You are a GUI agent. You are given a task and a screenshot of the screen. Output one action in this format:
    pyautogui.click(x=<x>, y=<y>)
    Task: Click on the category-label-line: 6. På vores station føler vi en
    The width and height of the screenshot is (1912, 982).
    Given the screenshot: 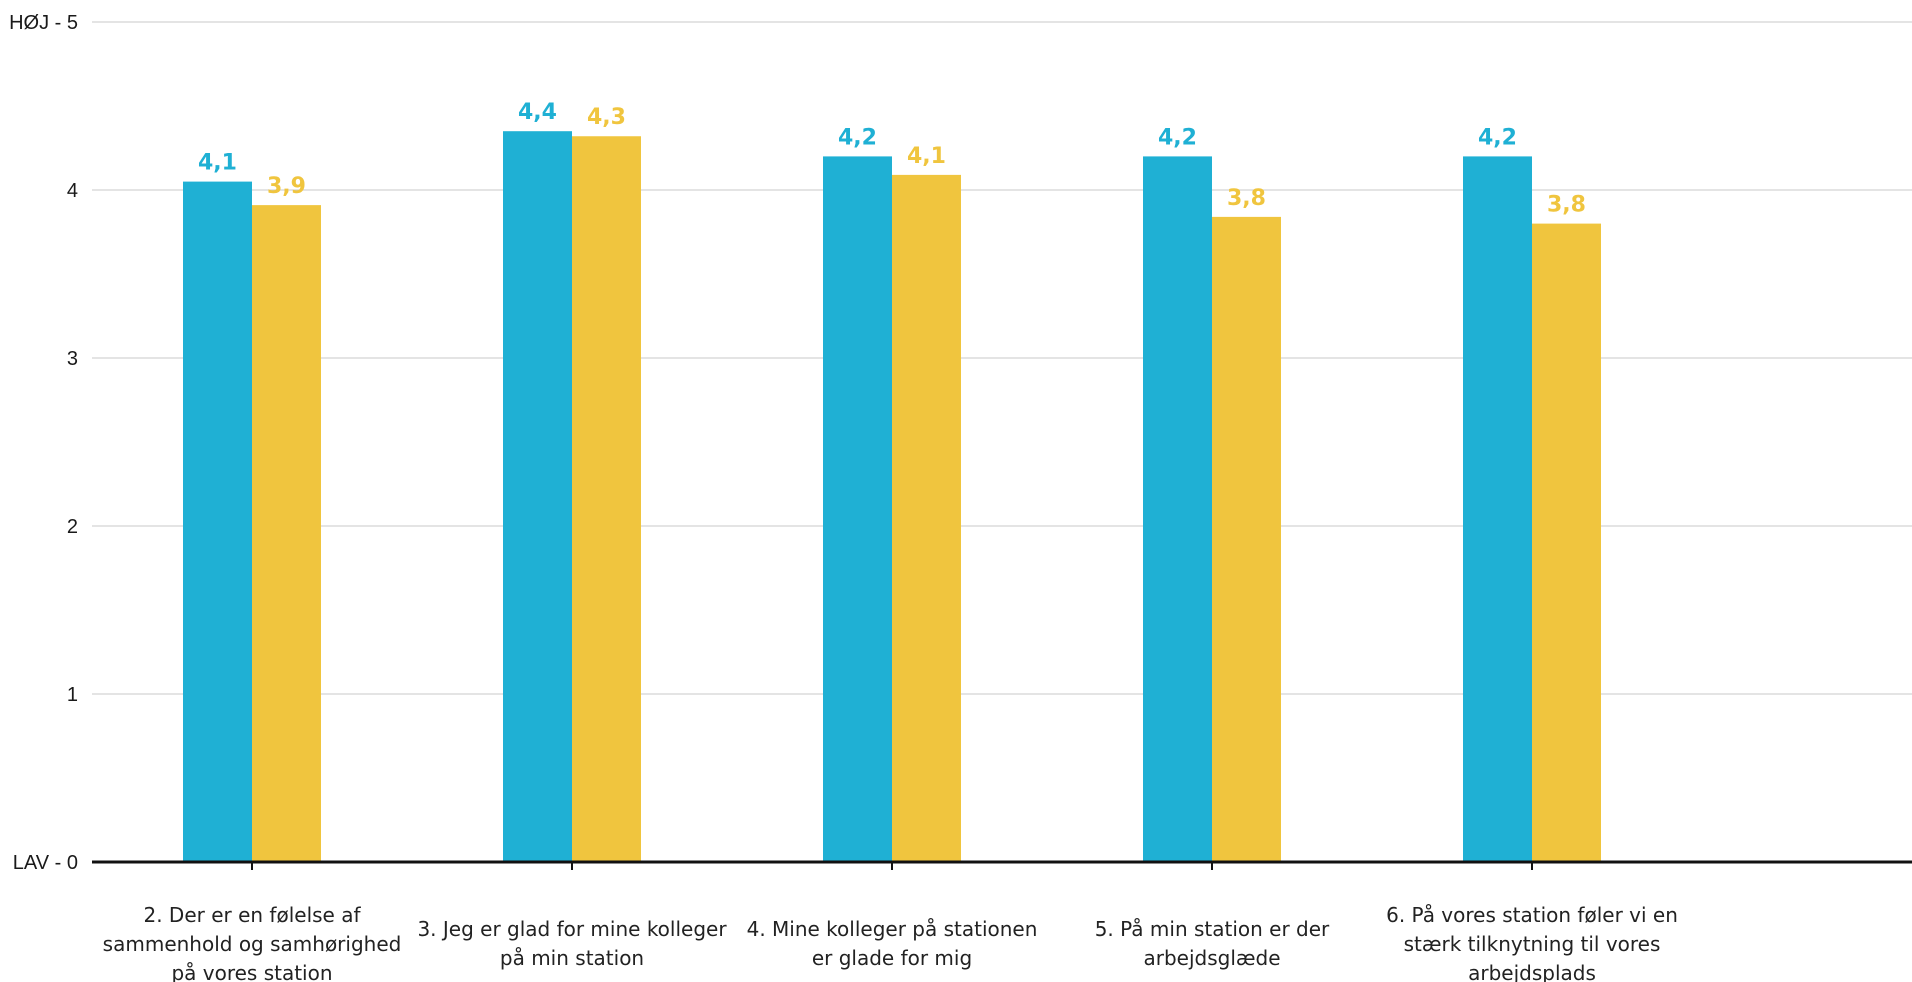 What is the action you would take?
    pyautogui.click(x=1532, y=915)
    